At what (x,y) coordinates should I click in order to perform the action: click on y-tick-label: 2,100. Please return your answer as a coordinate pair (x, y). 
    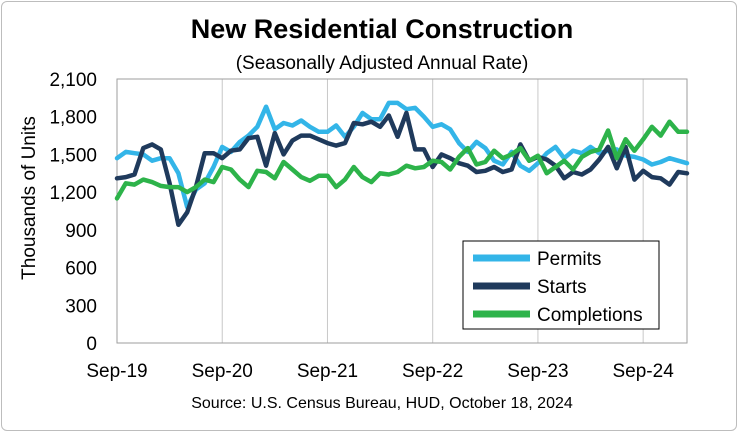
    Looking at the image, I should click on (73, 80).